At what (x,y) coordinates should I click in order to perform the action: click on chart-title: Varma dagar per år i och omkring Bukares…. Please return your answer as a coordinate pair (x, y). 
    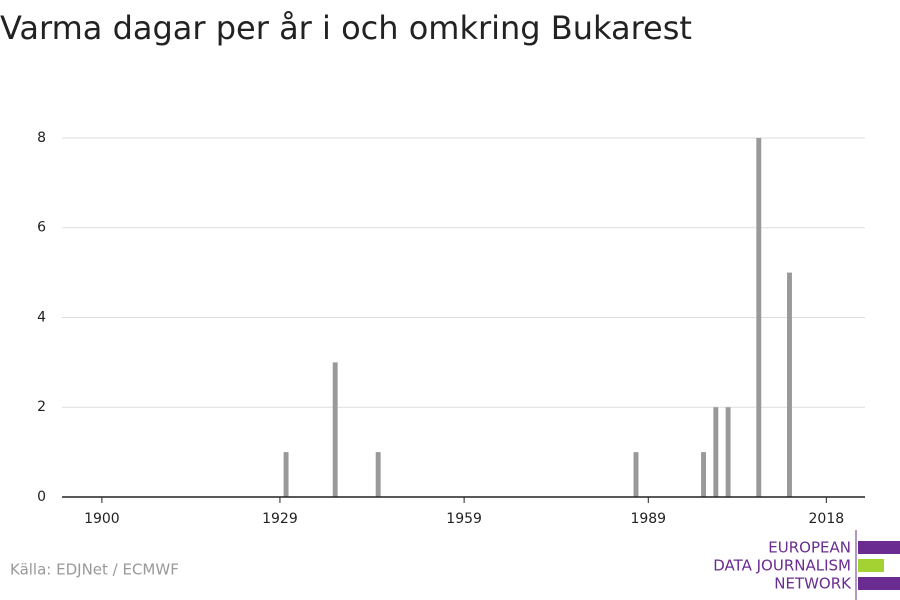
    Looking at the image, I should click on (346, 28).